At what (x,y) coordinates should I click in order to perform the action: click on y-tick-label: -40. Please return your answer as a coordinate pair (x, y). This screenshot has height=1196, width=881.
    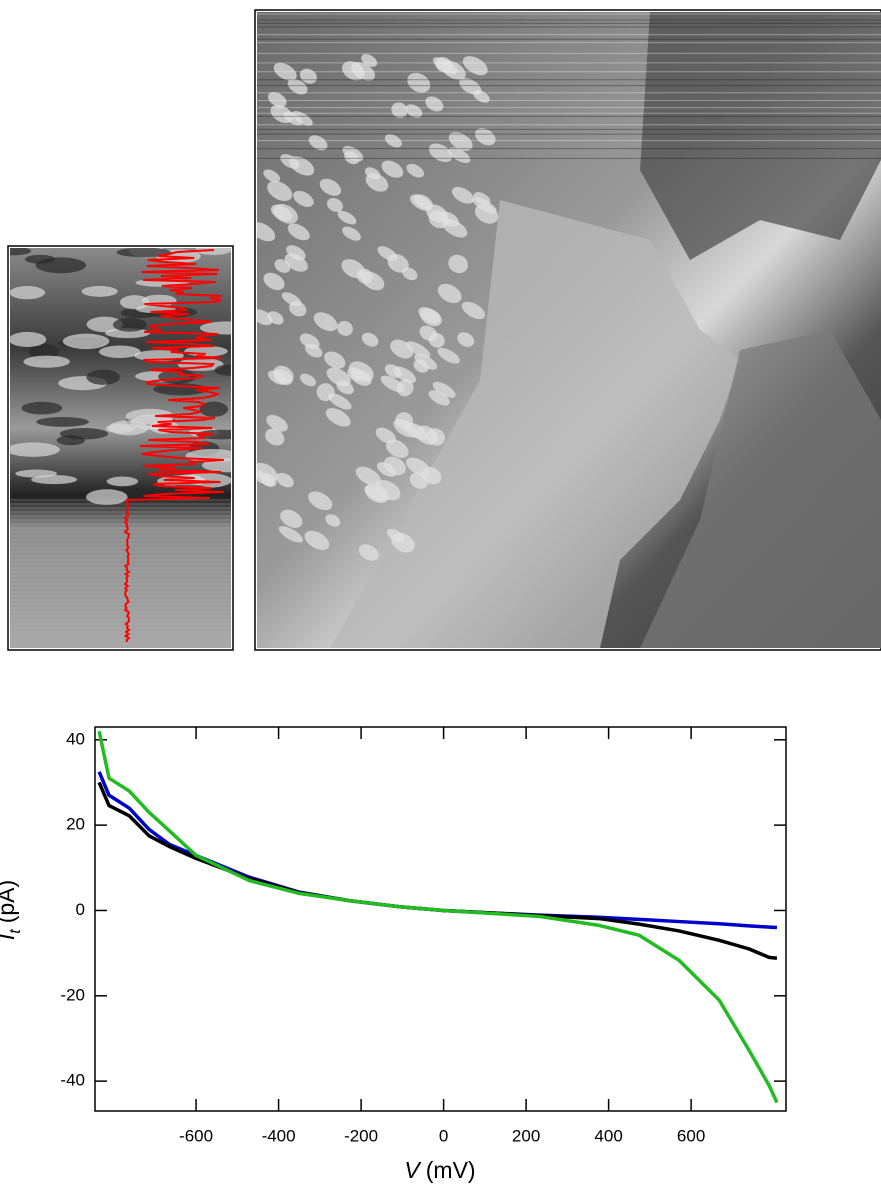
    Looking at the image, I should click on (72, 1080).